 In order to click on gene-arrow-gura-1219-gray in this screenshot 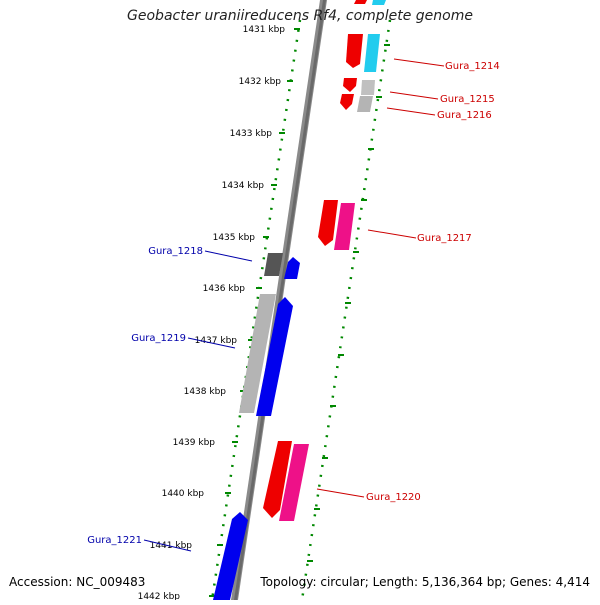, I will do `click(257, 353)`.